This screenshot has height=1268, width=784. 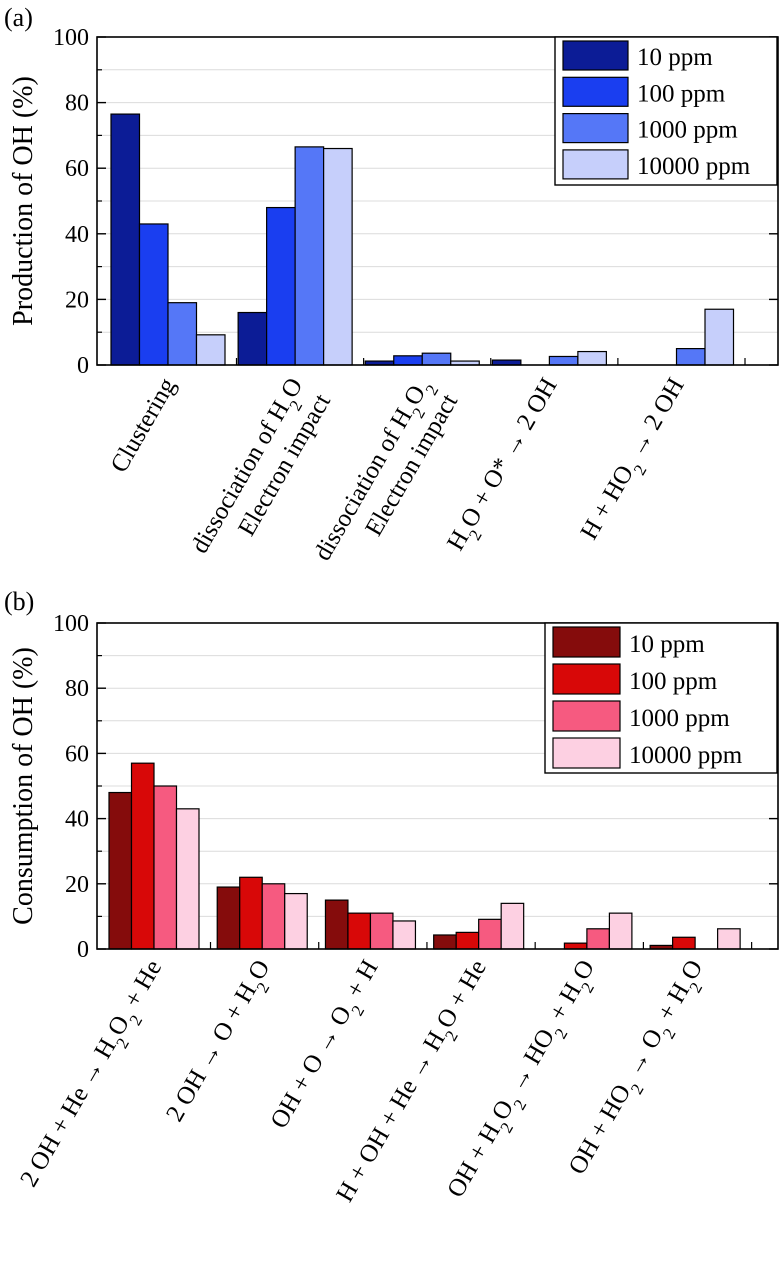 What do you see at coordinates (729, 939) in the screenshot?
I see `bar-10000-ppm-cat5` at bounding box center [729, 939].